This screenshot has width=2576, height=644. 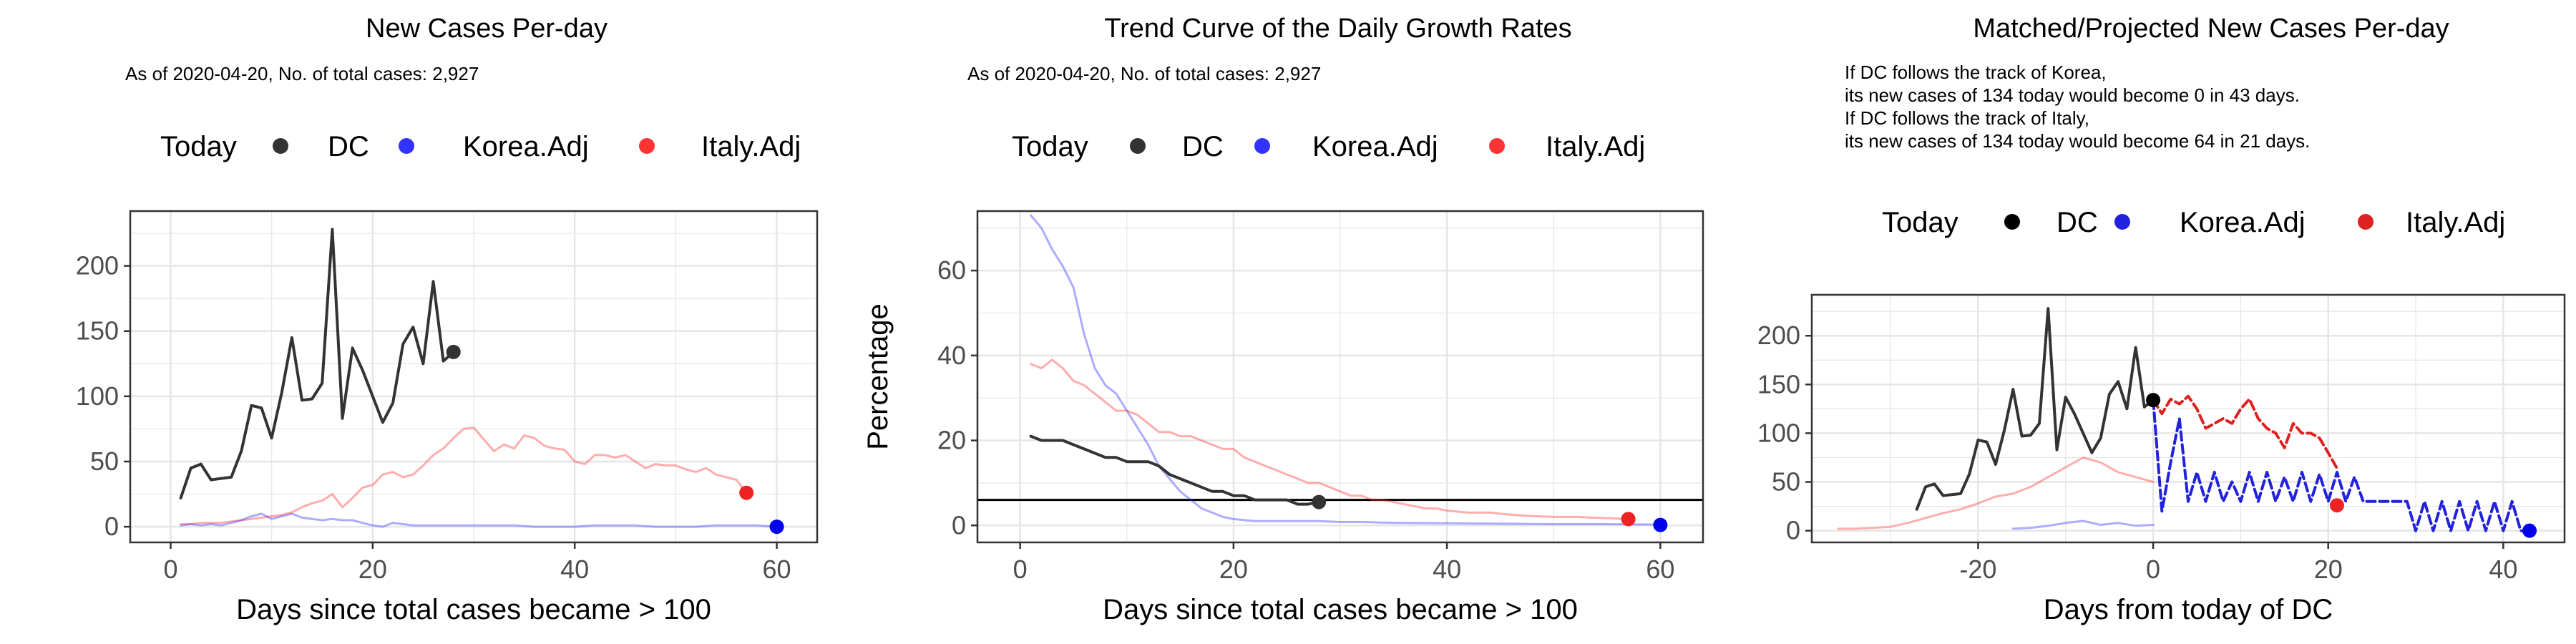 I want to click on x-axis-label: Days from today of DC, so click(x=2188, y=609).